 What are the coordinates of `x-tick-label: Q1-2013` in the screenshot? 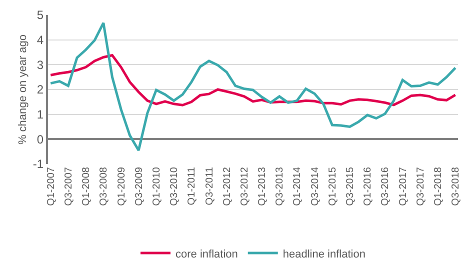 It's located at (262, 186).